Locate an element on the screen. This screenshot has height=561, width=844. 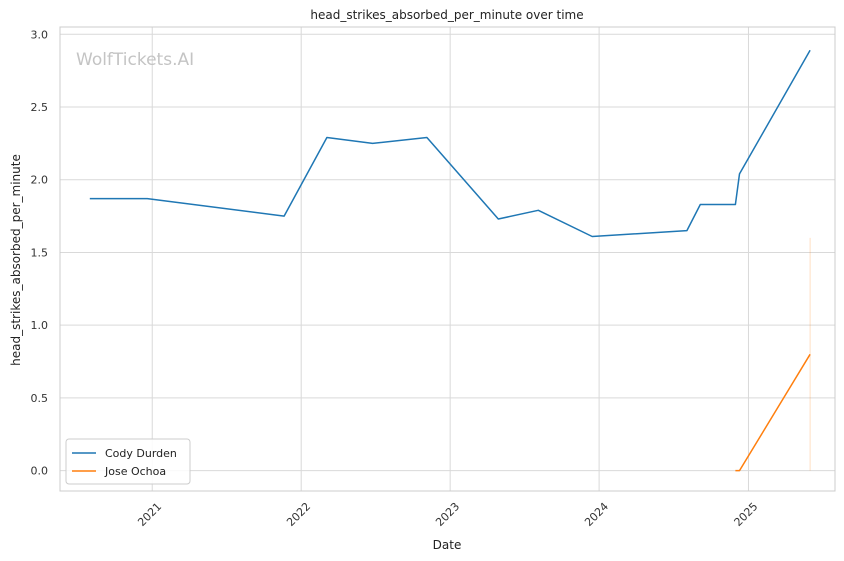
y-tick-labels: 0.0 0.5 1.0 1.5 2.0 2.5 3.0 is located at coordinates (40, 252).